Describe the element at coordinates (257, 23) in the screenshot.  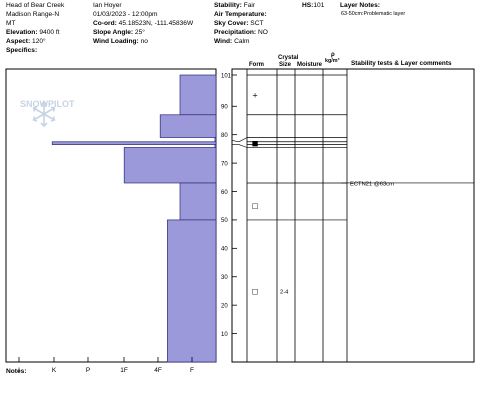
I see `sky-cover-value: SCT` at that location.